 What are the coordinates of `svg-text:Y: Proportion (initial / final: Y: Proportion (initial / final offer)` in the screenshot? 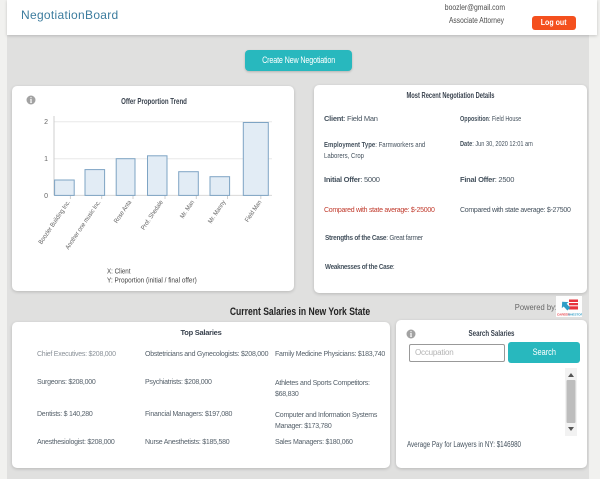 It's located at (152, 281).